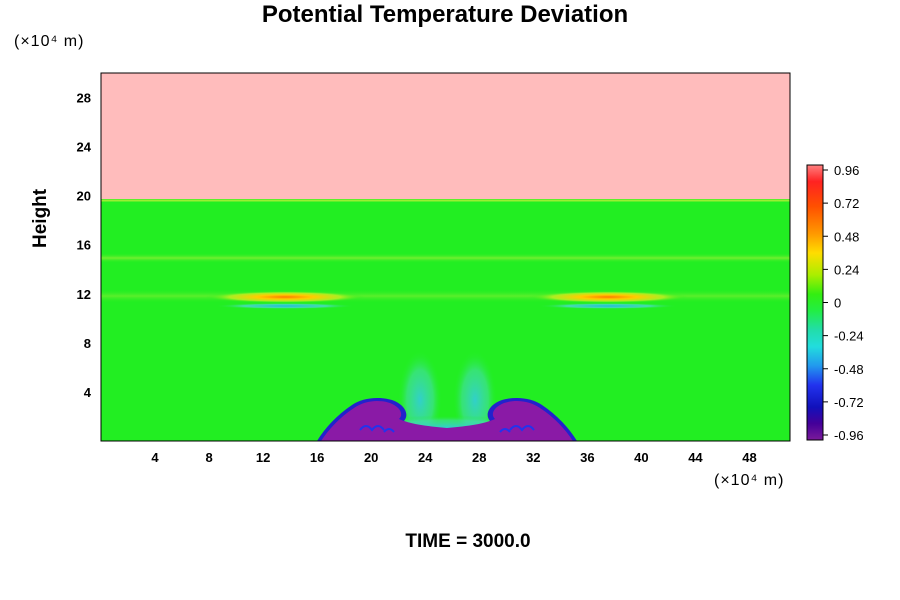 This screenshot has width=900, height=600. What do you see at coordinates (285, 306) in the screenshot?
I see `cool-band-left` at bounding box center [285, 306].